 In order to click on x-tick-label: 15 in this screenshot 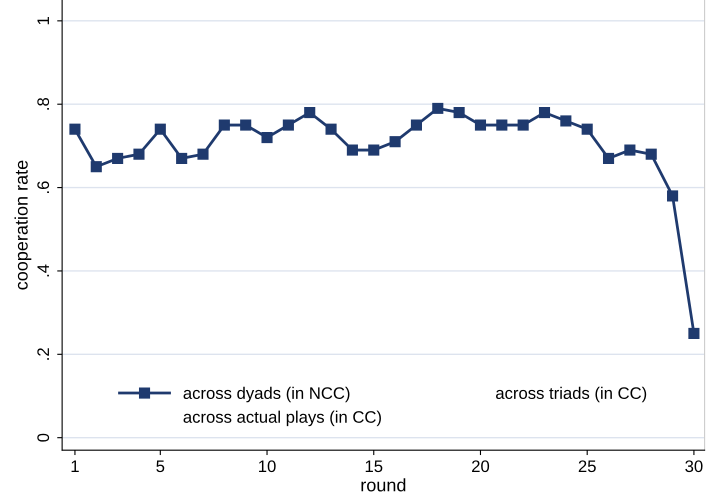, I will do `click(374, 466)`.